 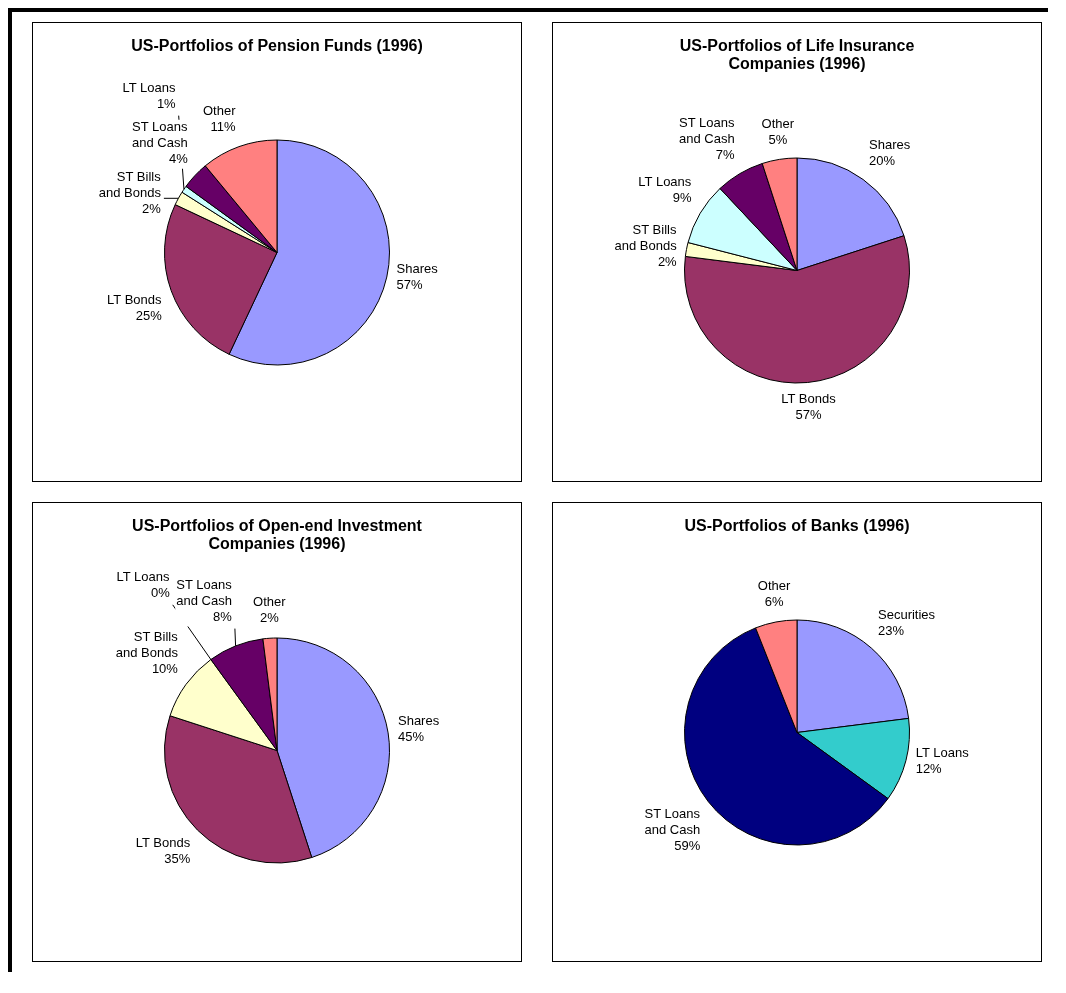 I want to click on chart-title: US-Portfolios of Open-end Investment Companies (1996), so click(x=277, y=535).